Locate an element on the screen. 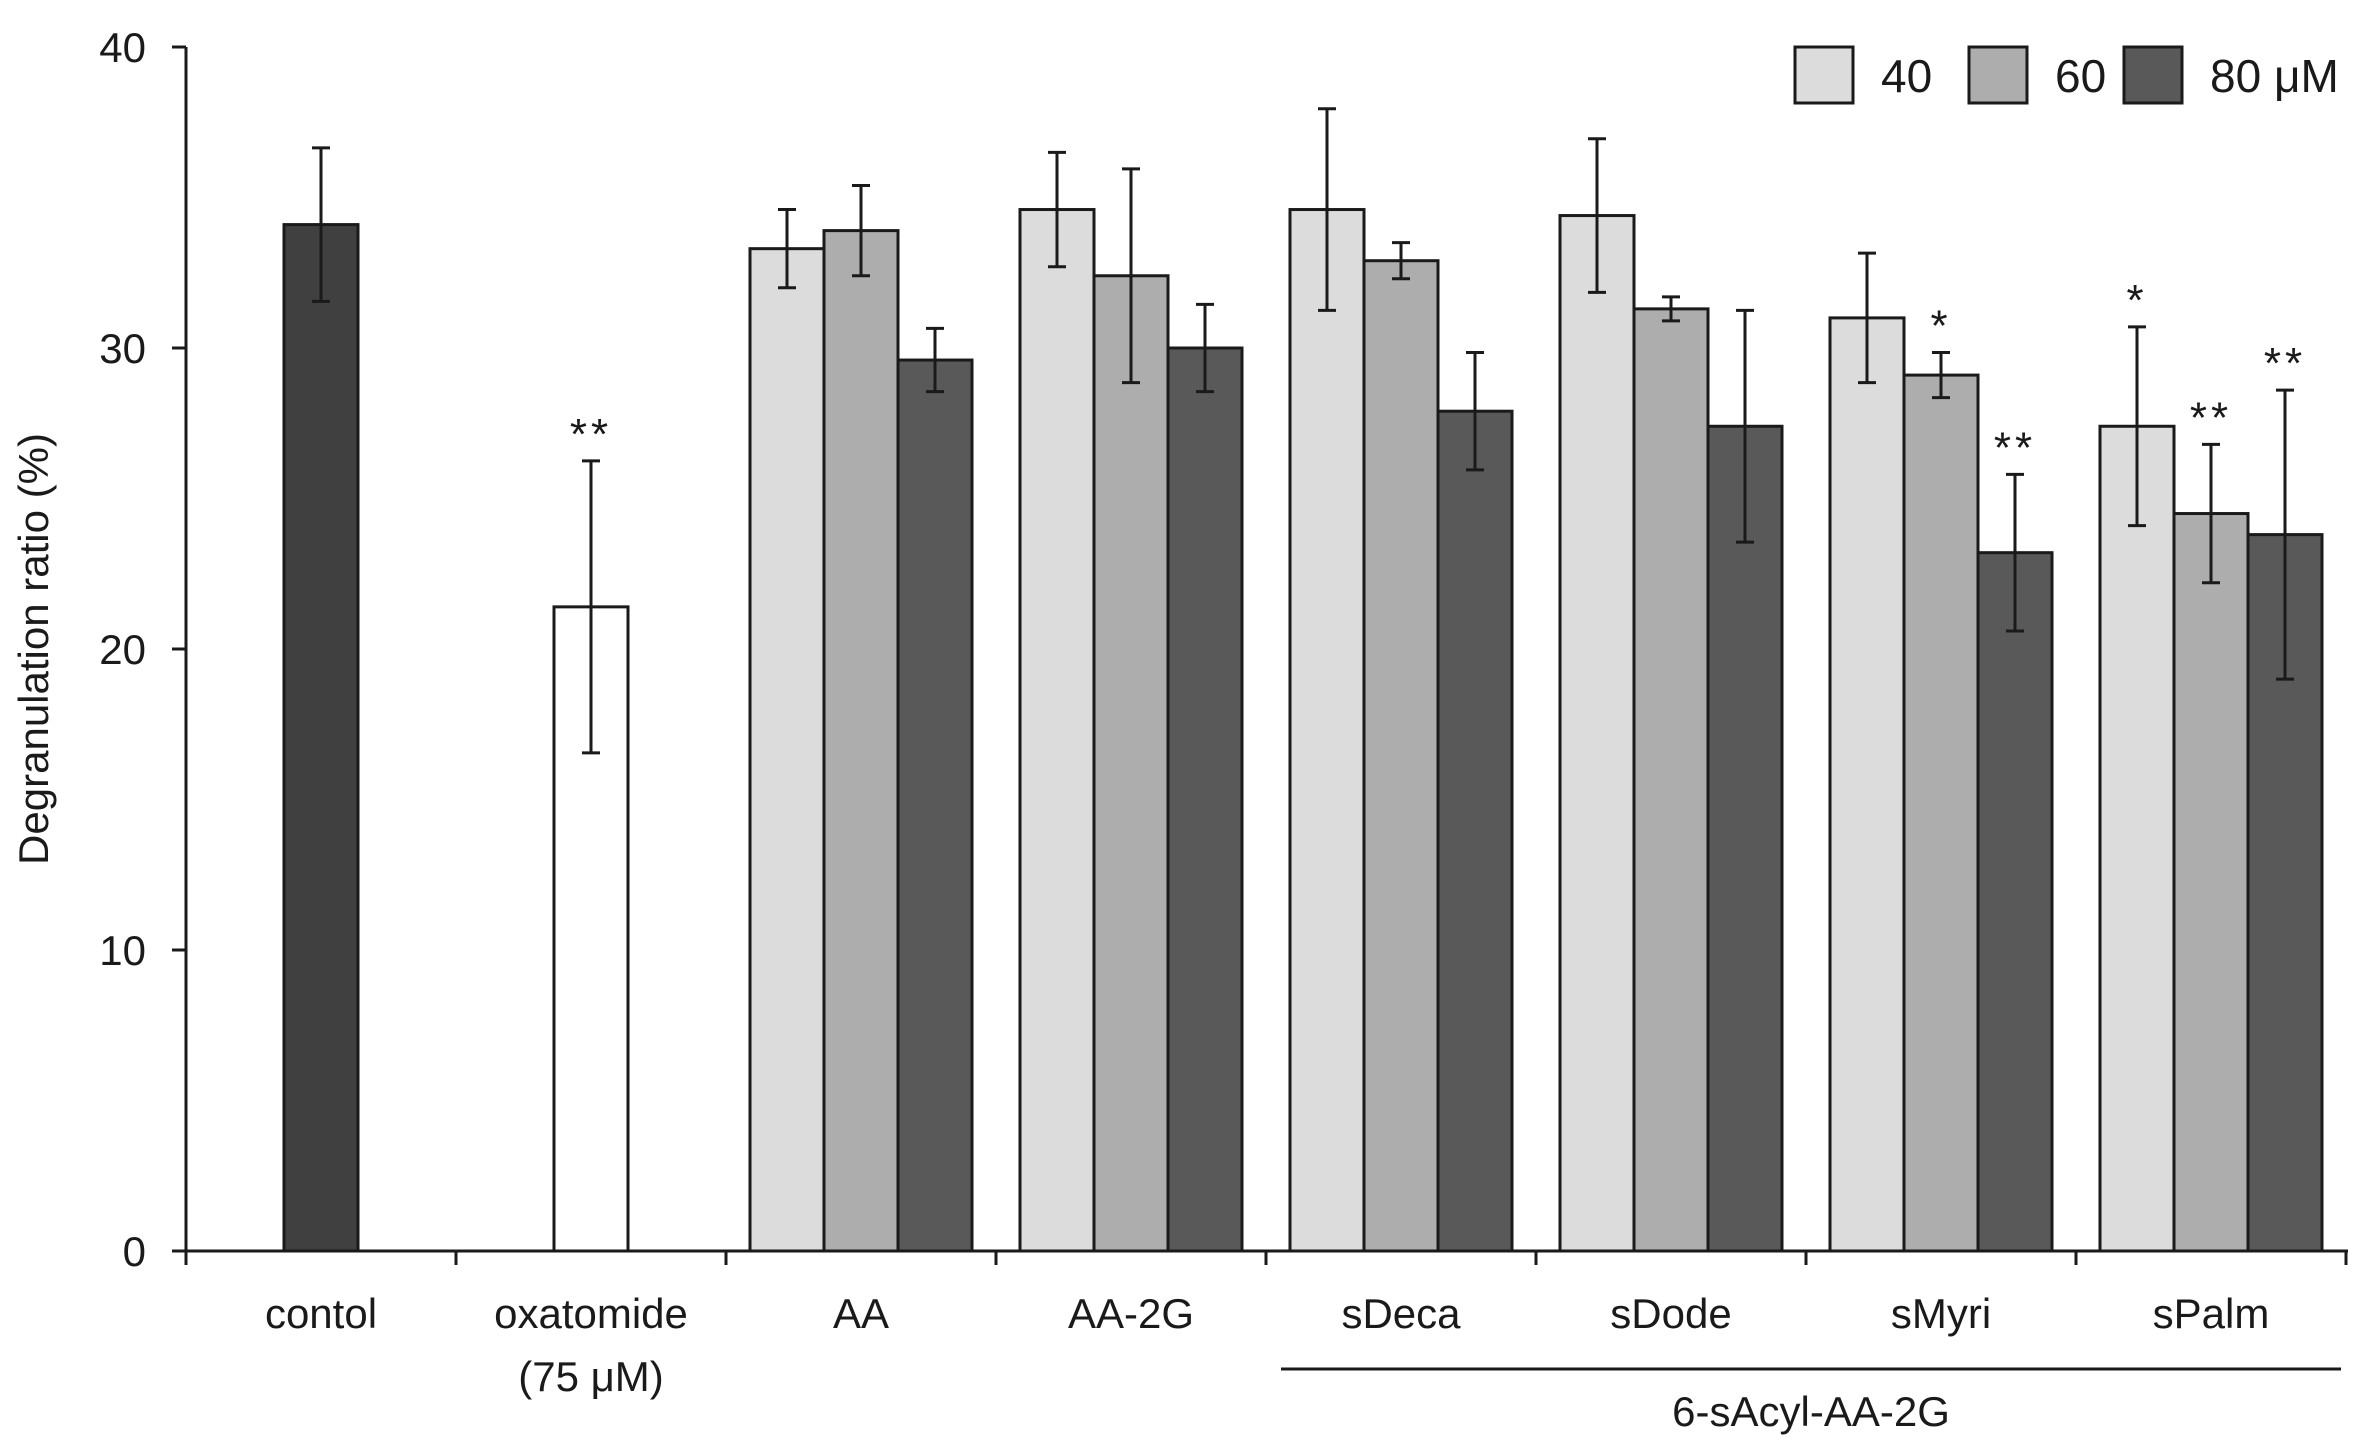 The width and height of the screenshot is (2360, 1448). x-category-label: sPalm is located at coordinates (2211, 1313).